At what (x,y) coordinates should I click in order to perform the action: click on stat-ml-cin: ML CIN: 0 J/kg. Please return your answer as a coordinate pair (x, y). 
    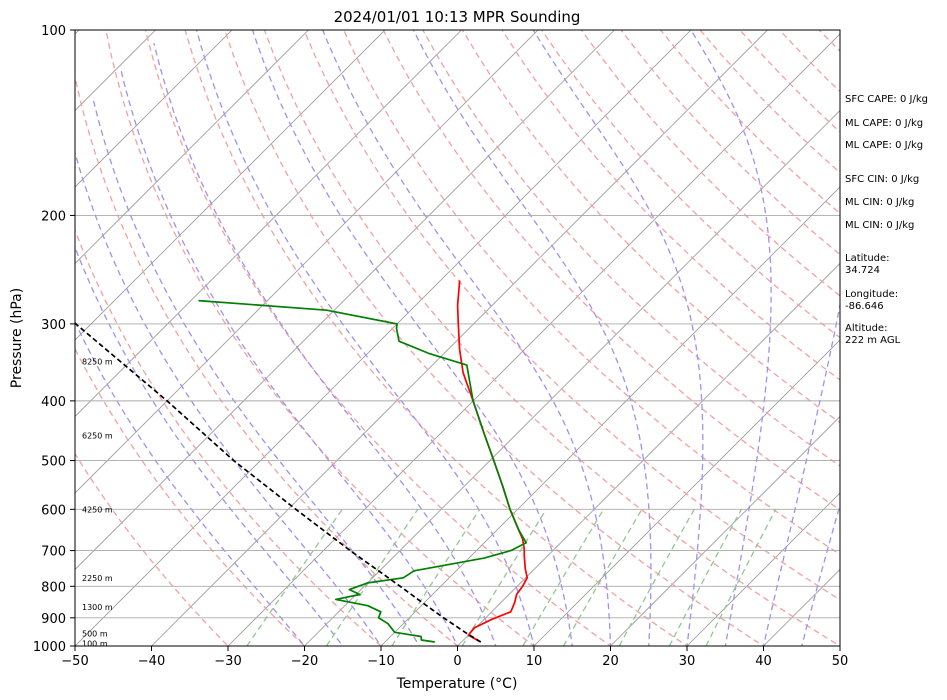
    Looking at the image, I should click on (879, 202).